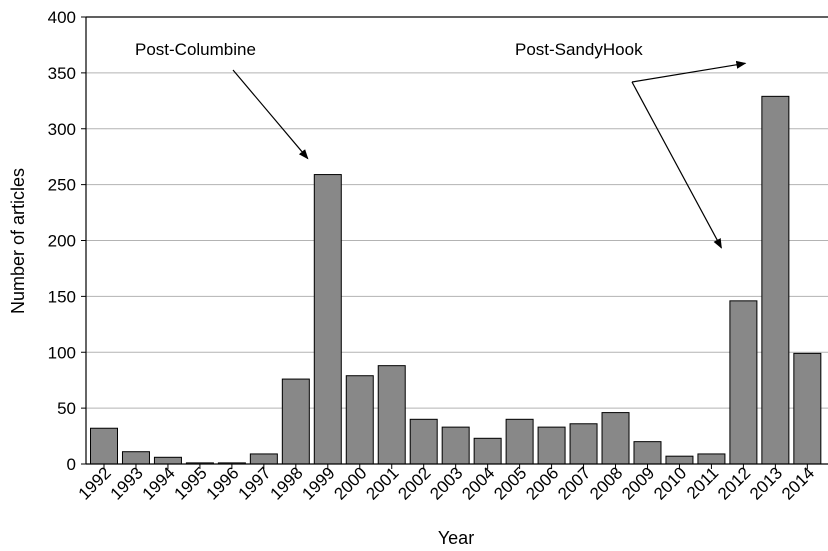  What do you see at coordinates (711, 459) in the screenshot?
I see `bar-2011` at bounding box center [711, 459].